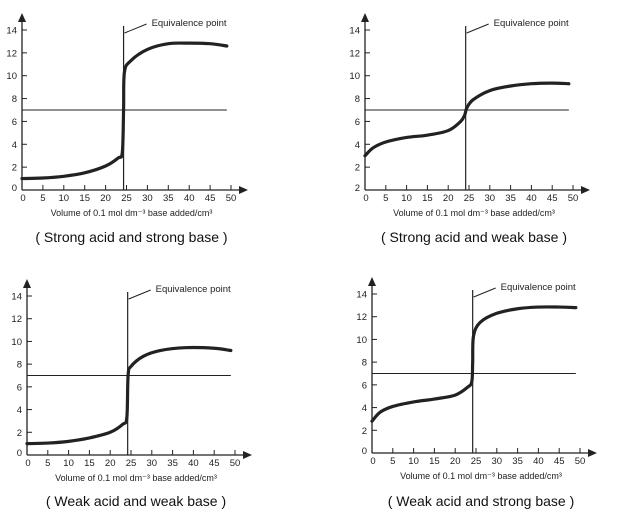  I want to click on chart-caption: ( Weak acid and weak base ), so click(136, 501).